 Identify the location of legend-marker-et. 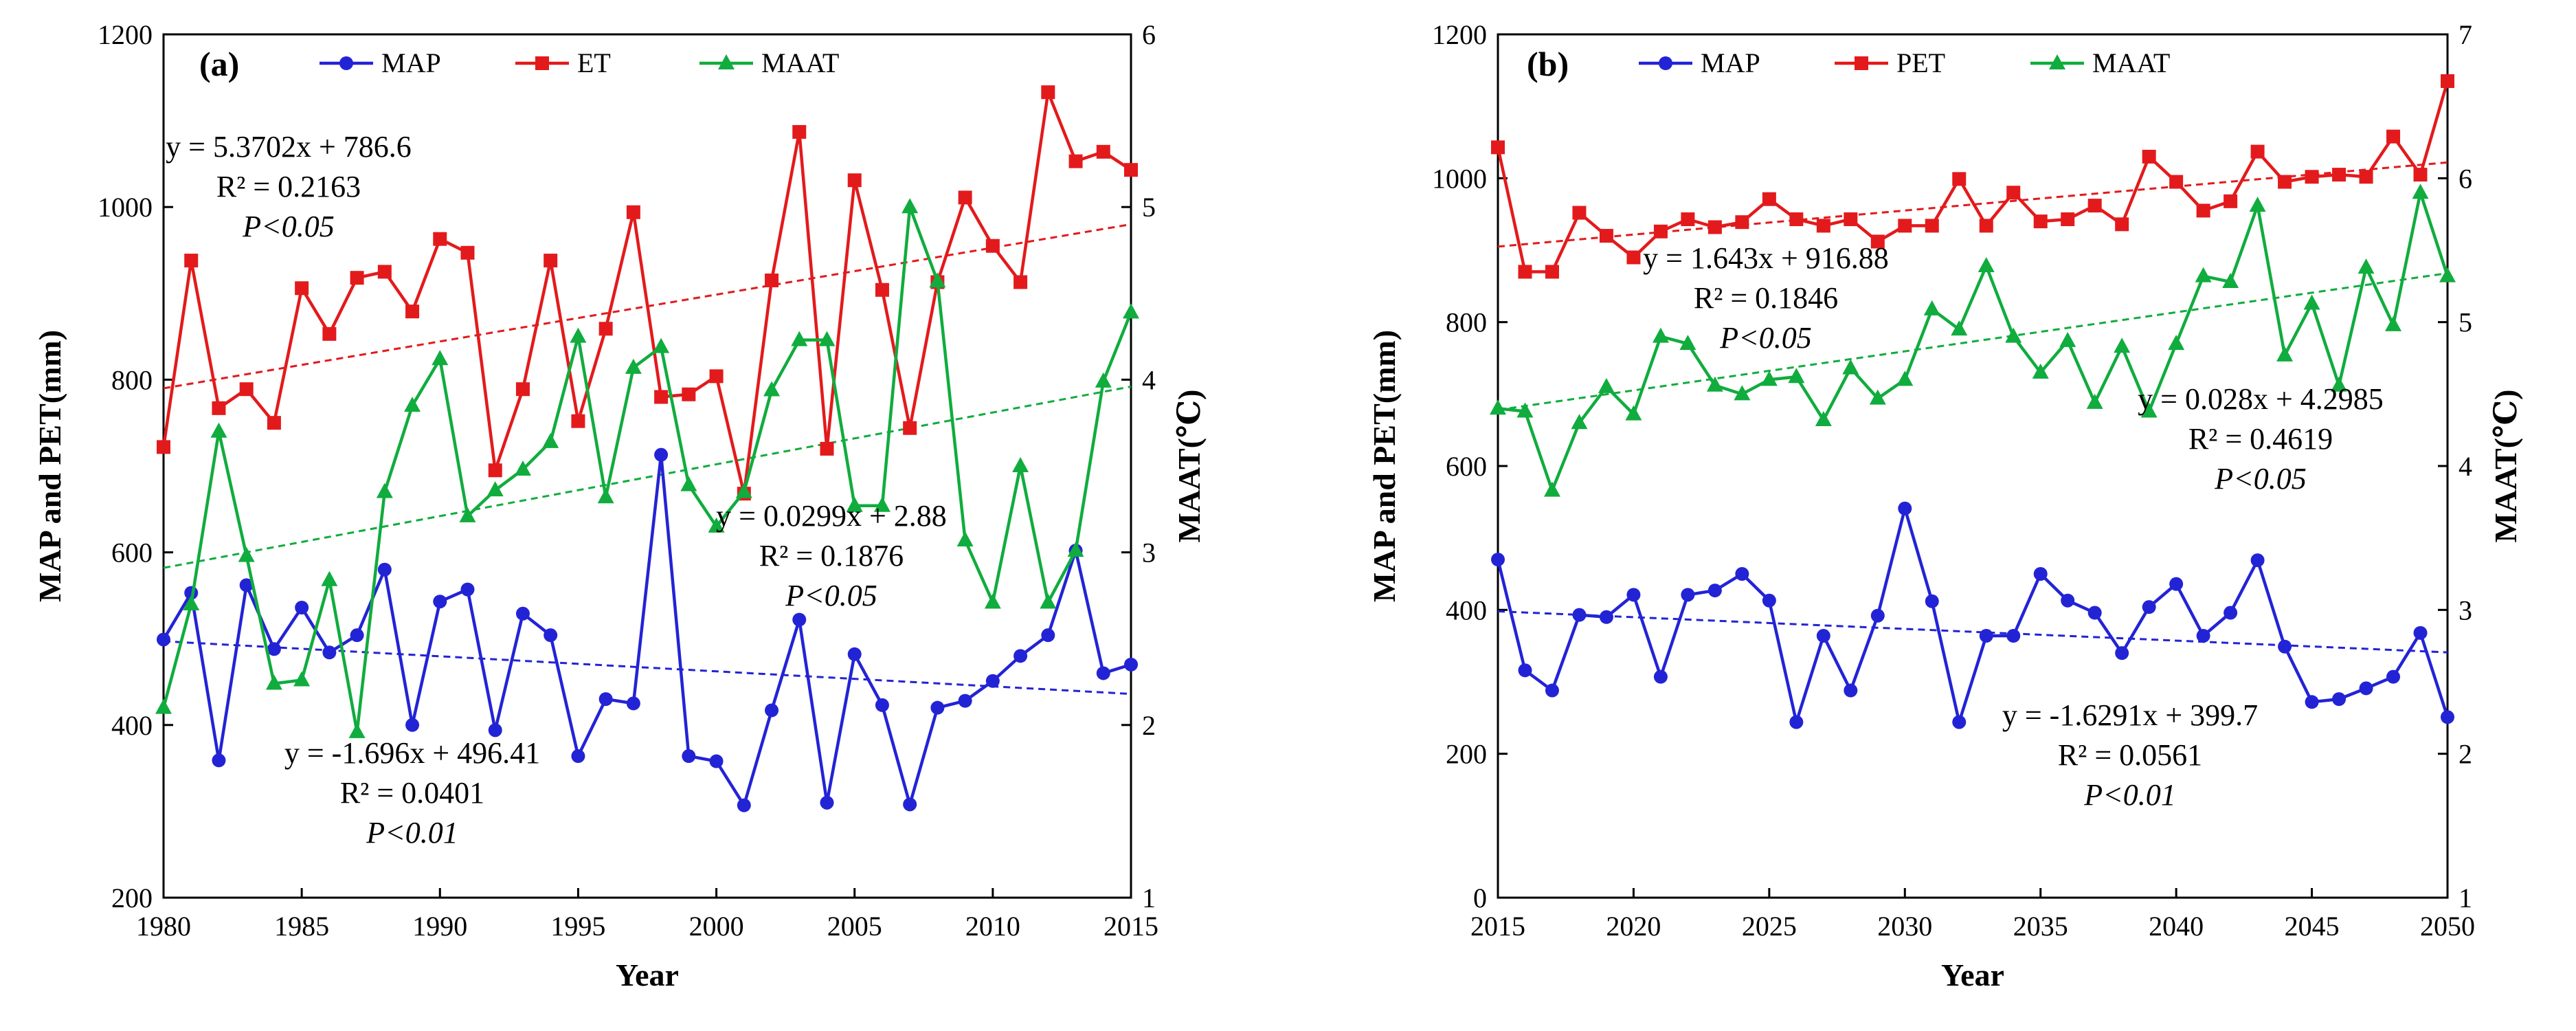
(542, 63).